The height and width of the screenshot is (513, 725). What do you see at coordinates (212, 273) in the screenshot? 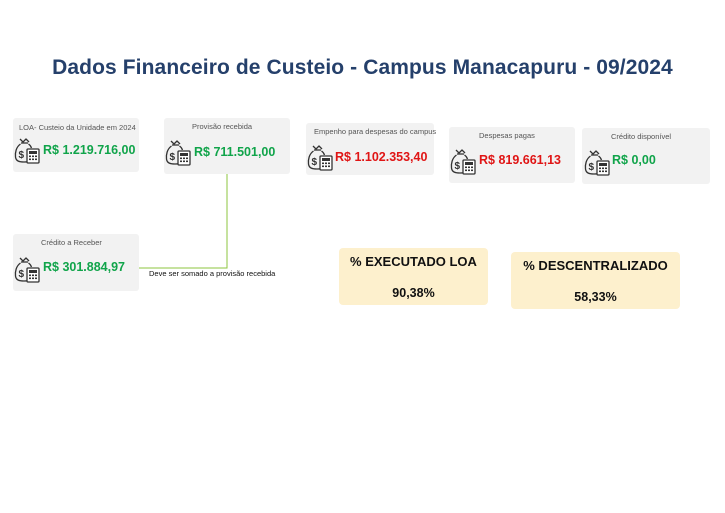
I see `note-text: Deve ser somado a provisão recebida` at bounding box center [212, 273].